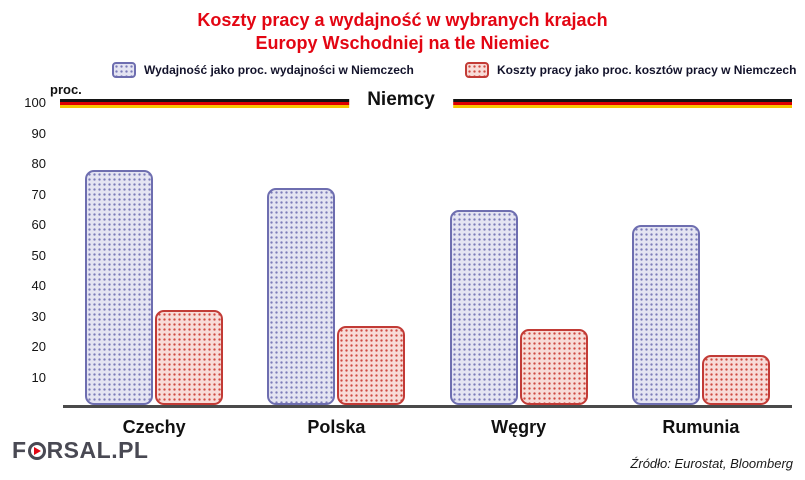 The image size is (805, 480). Describe the element at coordinates (35, 102) in the screenshot. I see `y-tick-label: 100` at that location.